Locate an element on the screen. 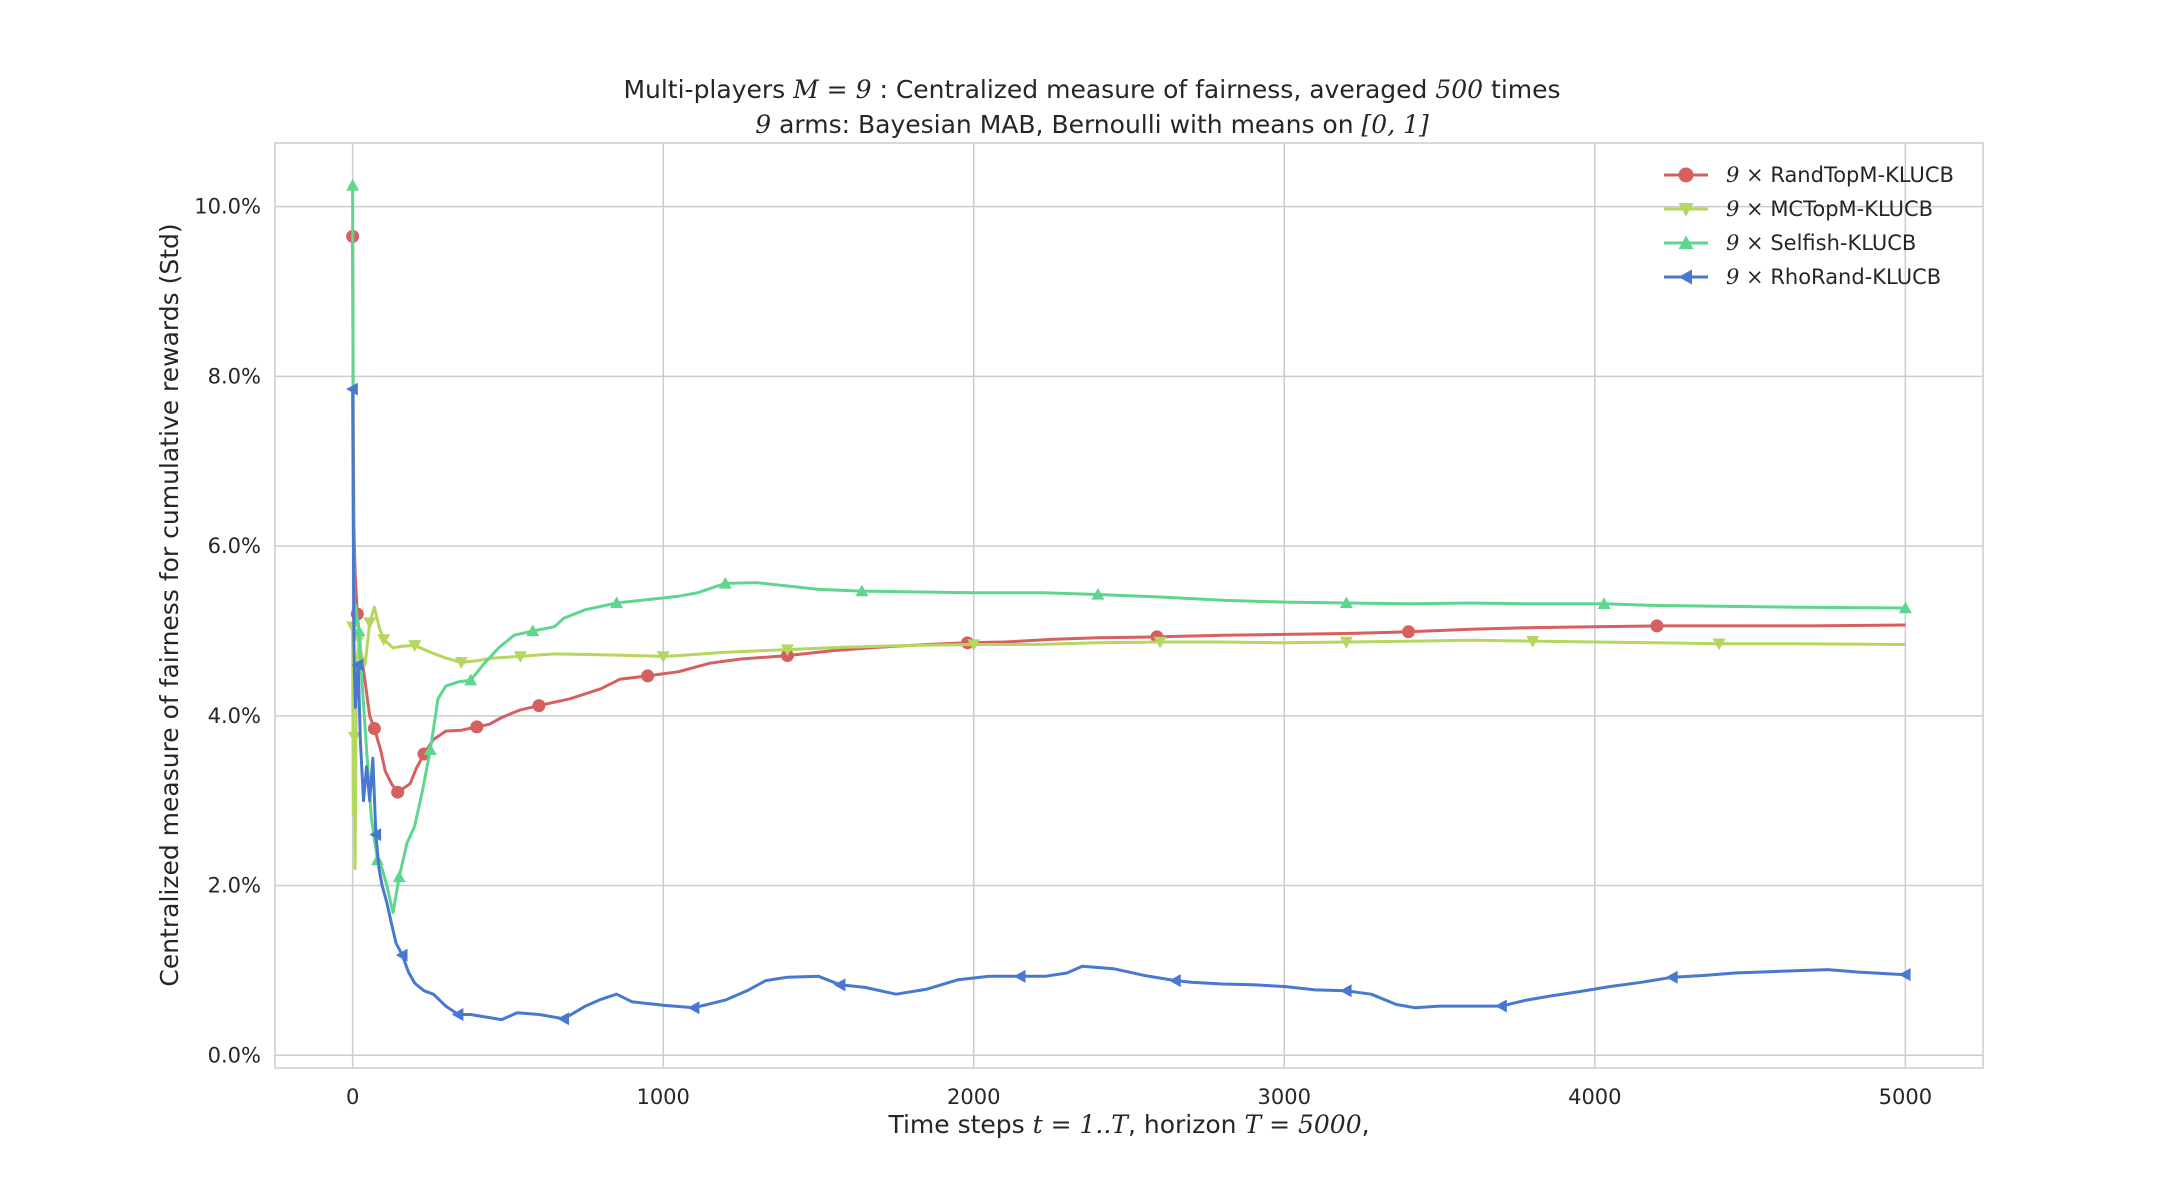  legend-math-MCTopM-KLUCB: 9 × is located at coordinates (1748, 209).